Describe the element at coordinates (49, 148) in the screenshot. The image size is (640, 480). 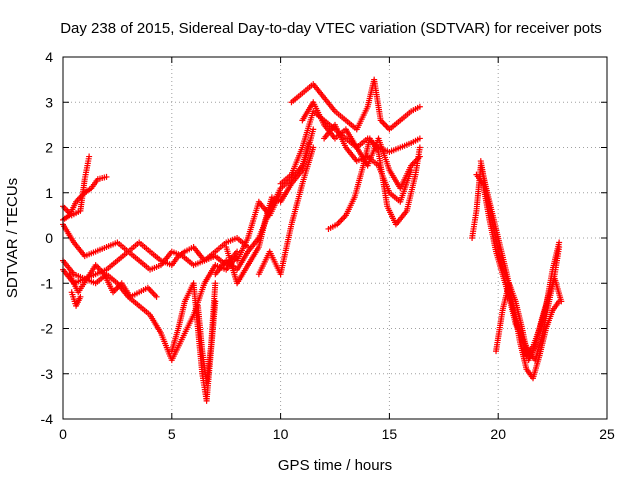
I see `y-tick-label: 2` at that location.